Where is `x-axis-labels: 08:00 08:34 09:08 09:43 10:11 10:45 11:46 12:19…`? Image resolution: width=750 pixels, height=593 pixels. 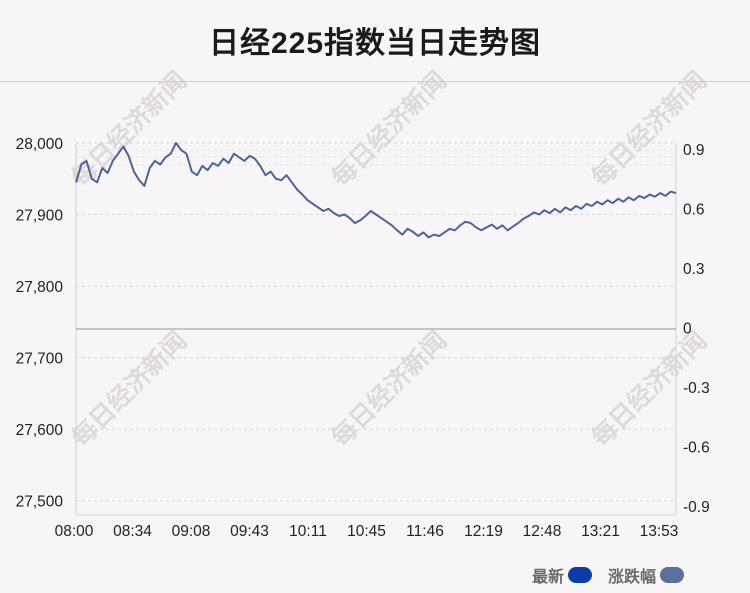
x-axis-labels: 08:00 08:34 09:08 09:43 10:11 10:45 11:46 12:19… is located at coordinates (367, 531).